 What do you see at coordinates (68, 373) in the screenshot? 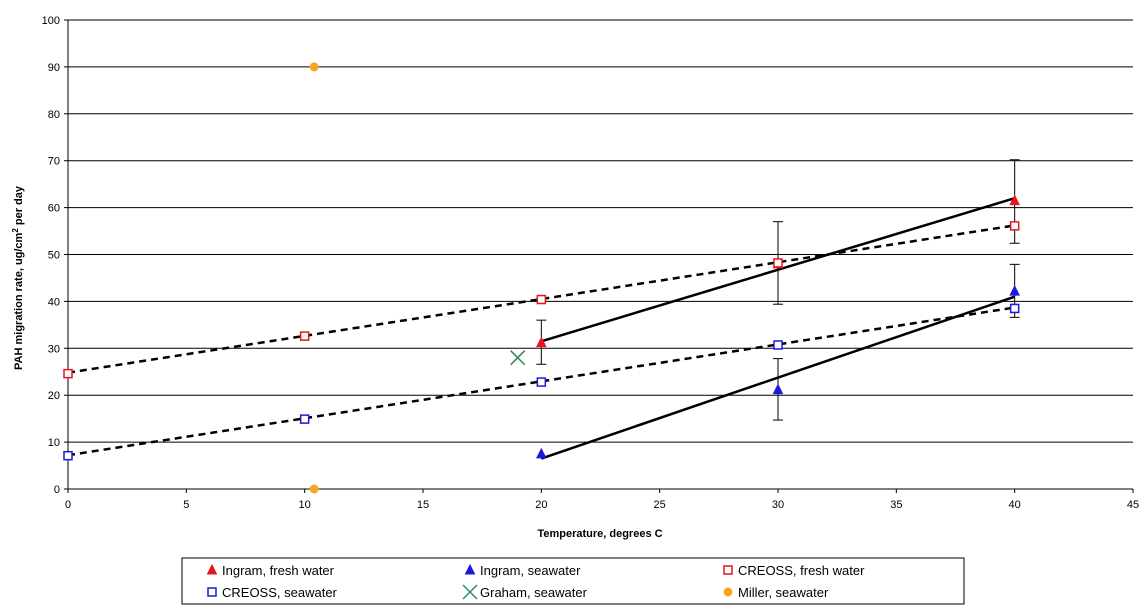
I see `point-s2-p0` at bounding box center [68, 373].